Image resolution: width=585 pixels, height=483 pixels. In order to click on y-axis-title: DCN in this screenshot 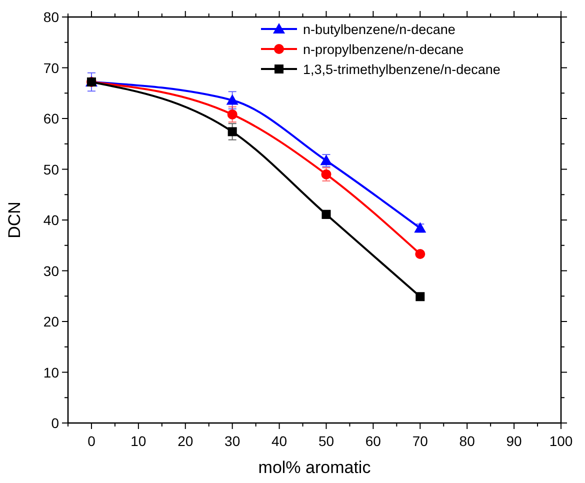, I will do `click(14, 220)`.